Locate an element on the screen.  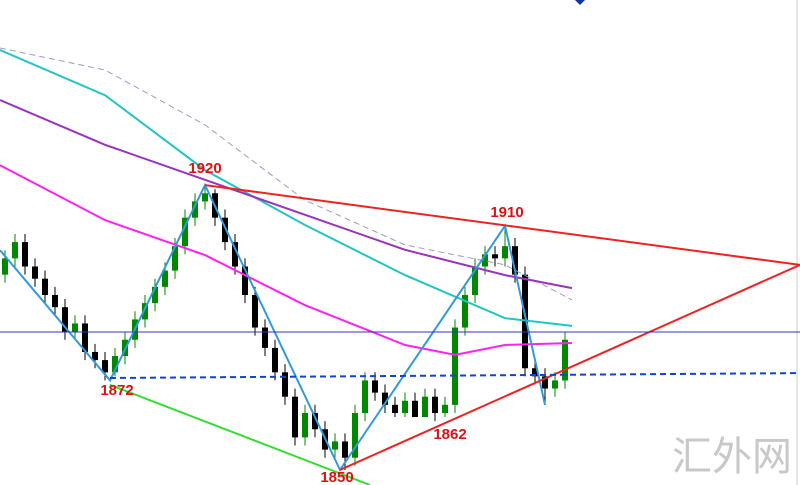
top-marker is located at coordinates (580, 2).